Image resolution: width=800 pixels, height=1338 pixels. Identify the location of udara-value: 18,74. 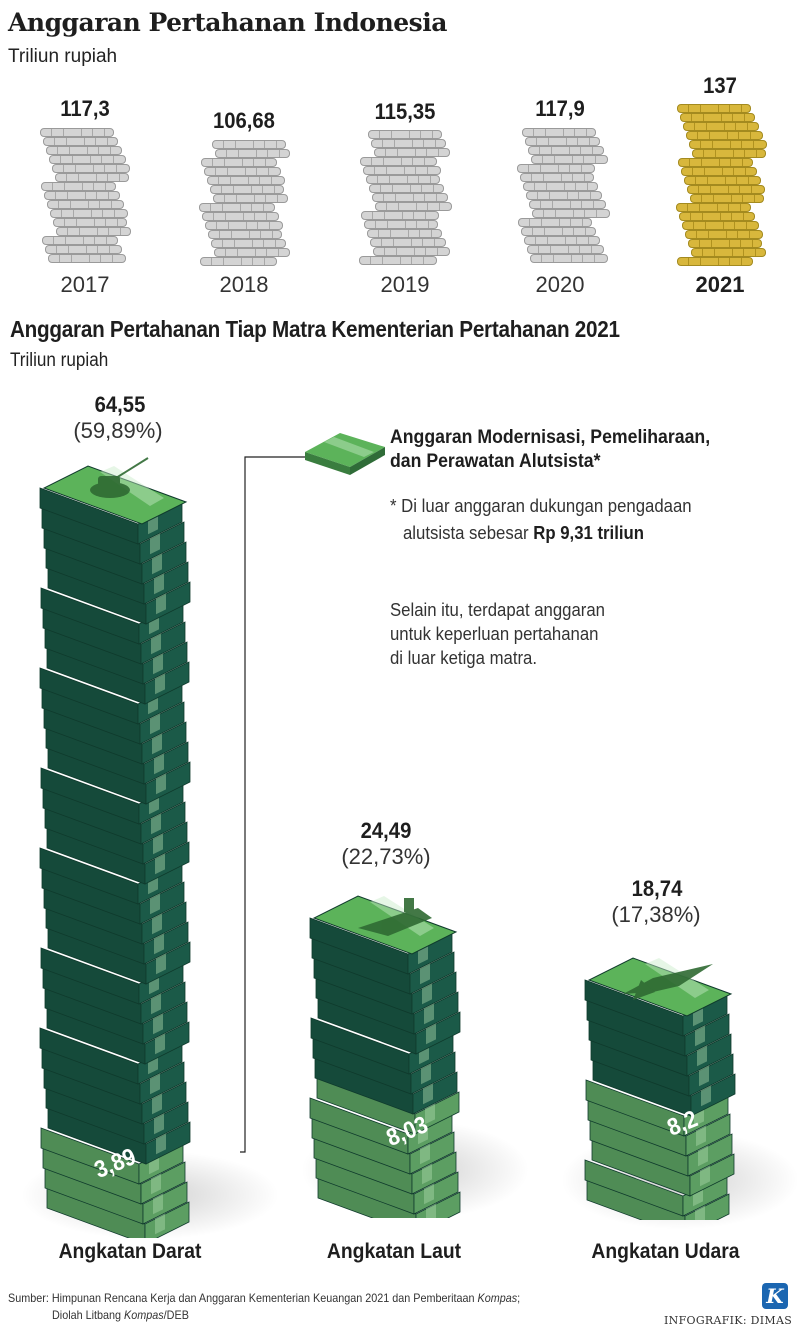
(657, 888).